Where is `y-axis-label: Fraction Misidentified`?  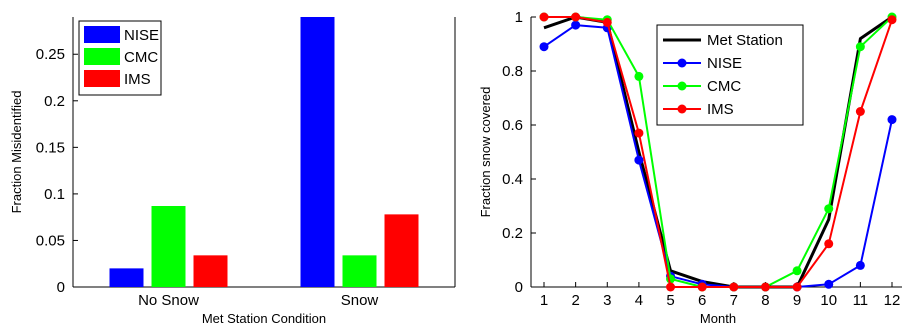
y-axis-label: Fraction Misidentified is located at coordinates (16, 152).